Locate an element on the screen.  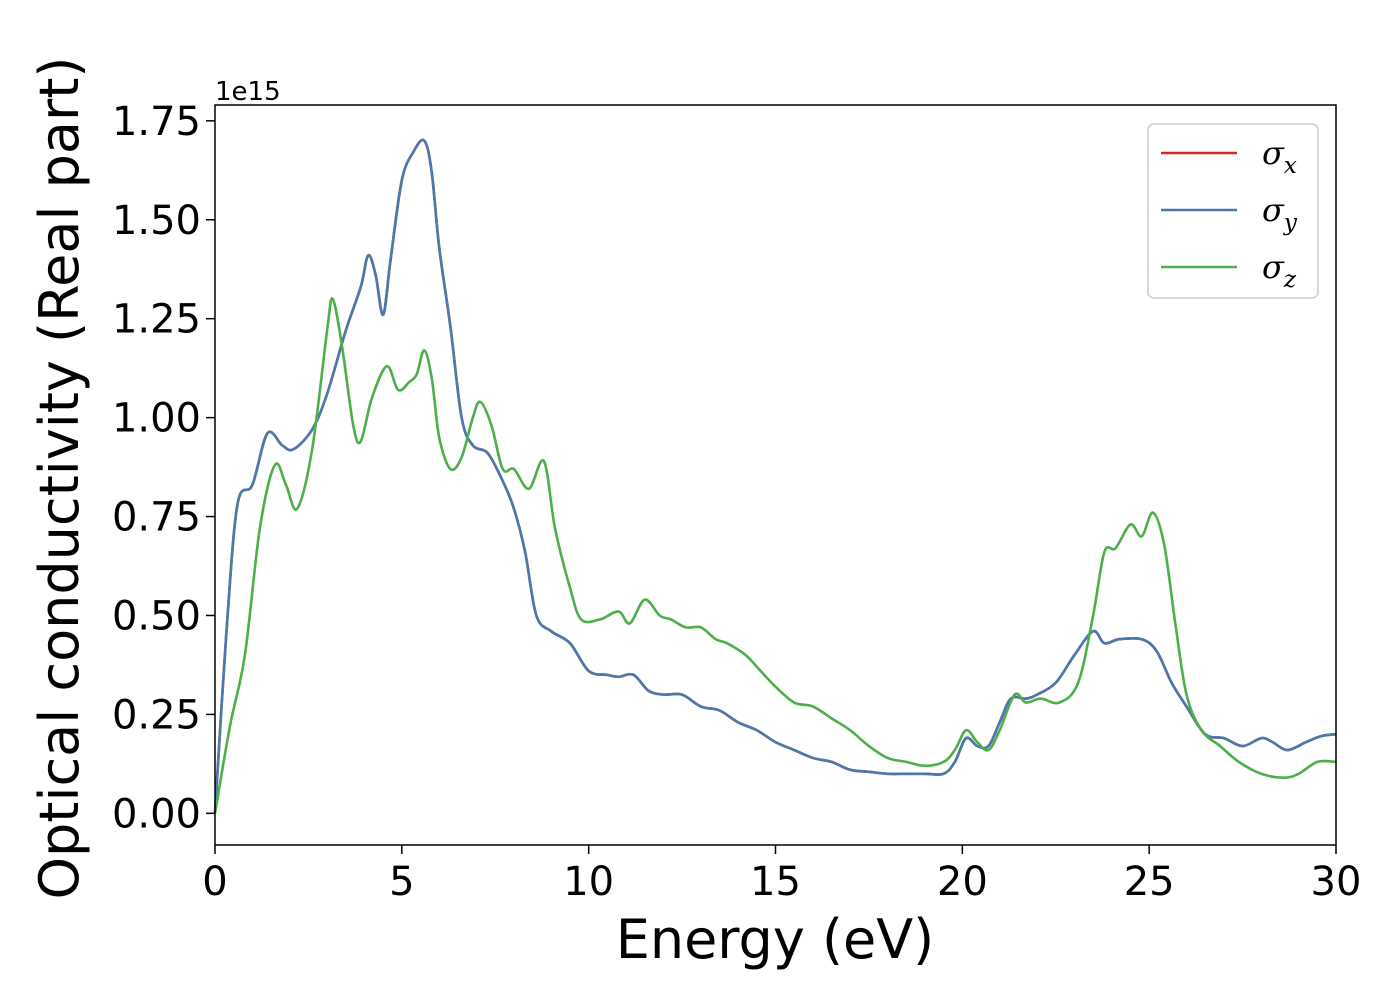
y-tick-label: 0.75 is located at coordinates (156, 518).